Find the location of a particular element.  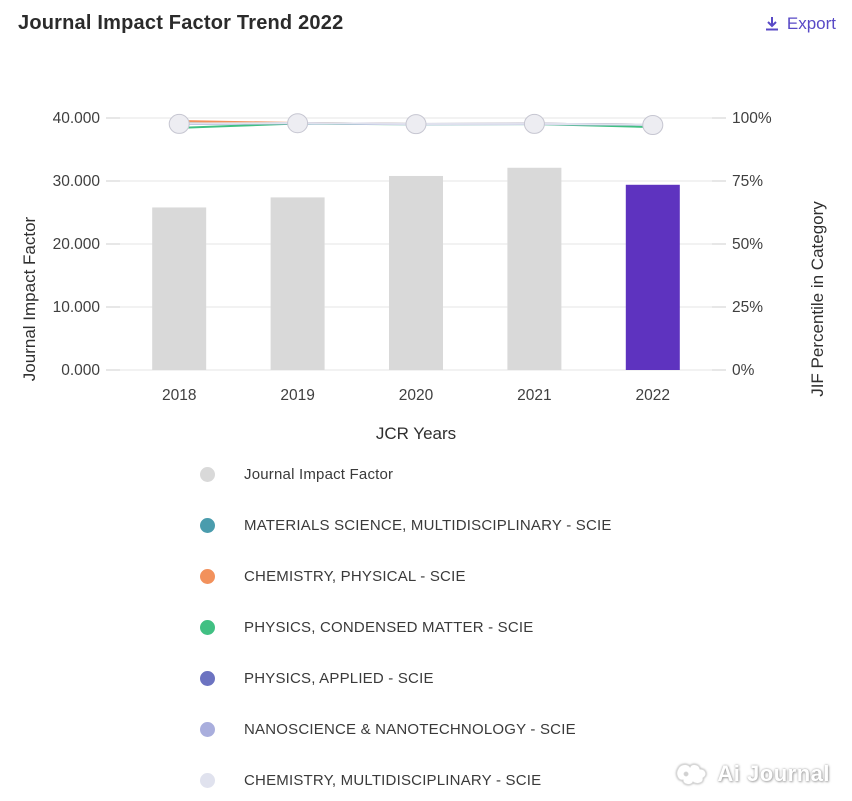

jif-bar-2018 is located at coordinates (179, 288).